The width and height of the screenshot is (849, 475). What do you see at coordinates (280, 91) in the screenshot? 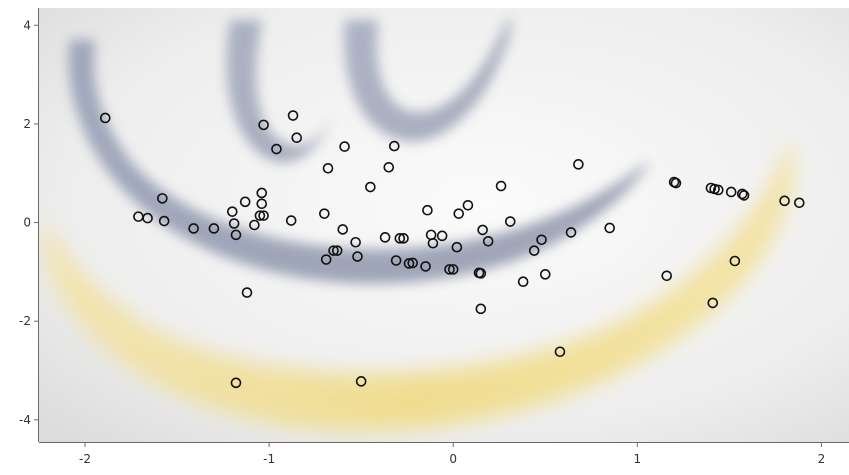
I see `blue-w-stroke-left` at bounding box center [280, 91].